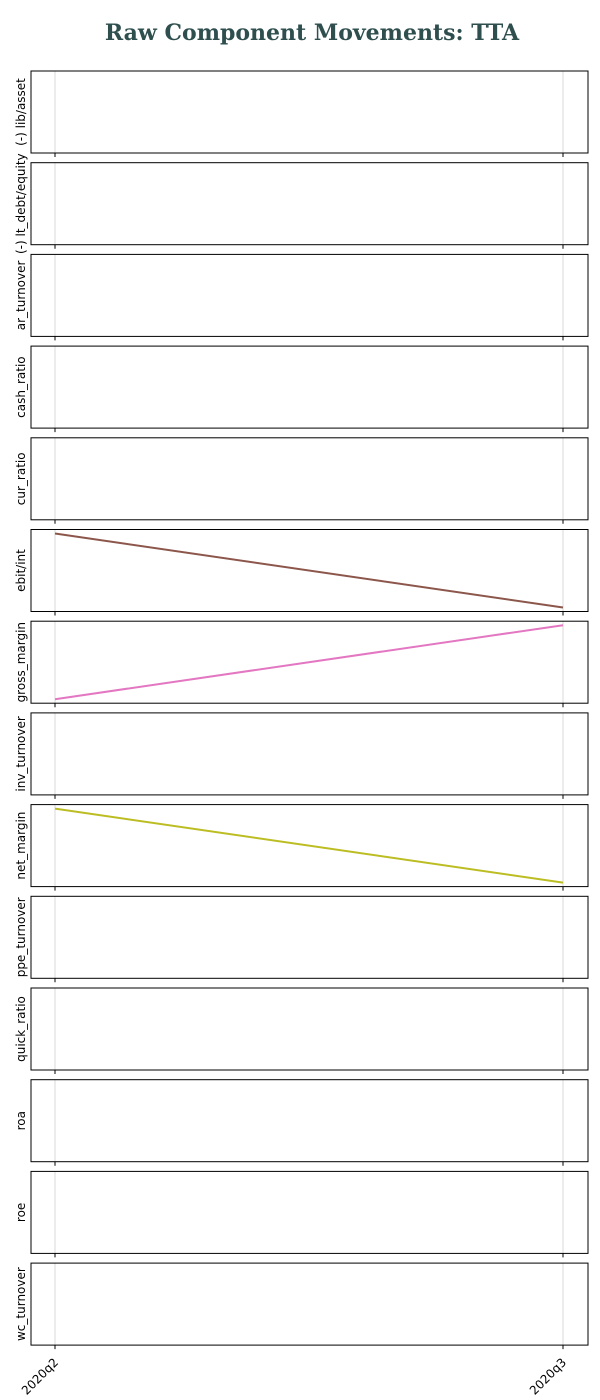 The width and height of the screenshot is (600, 1400). I want to click on panel-0: (-) lib/asset, so click(301, 113).